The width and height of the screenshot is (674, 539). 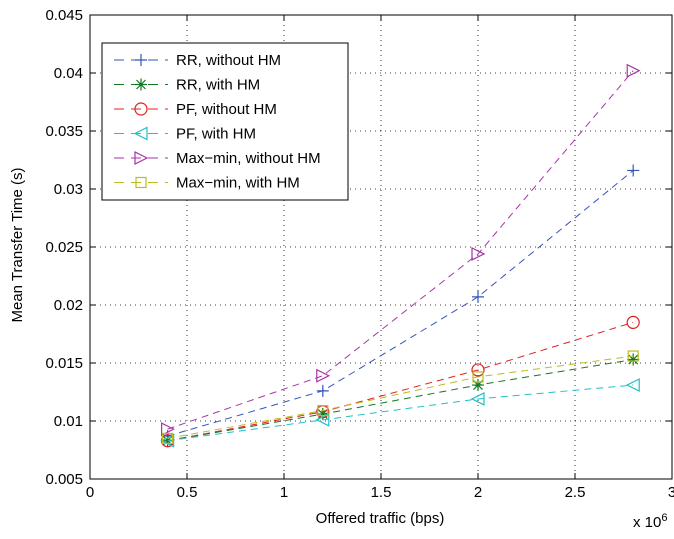 I want to click on legend-box, so click(x=225, y=121).